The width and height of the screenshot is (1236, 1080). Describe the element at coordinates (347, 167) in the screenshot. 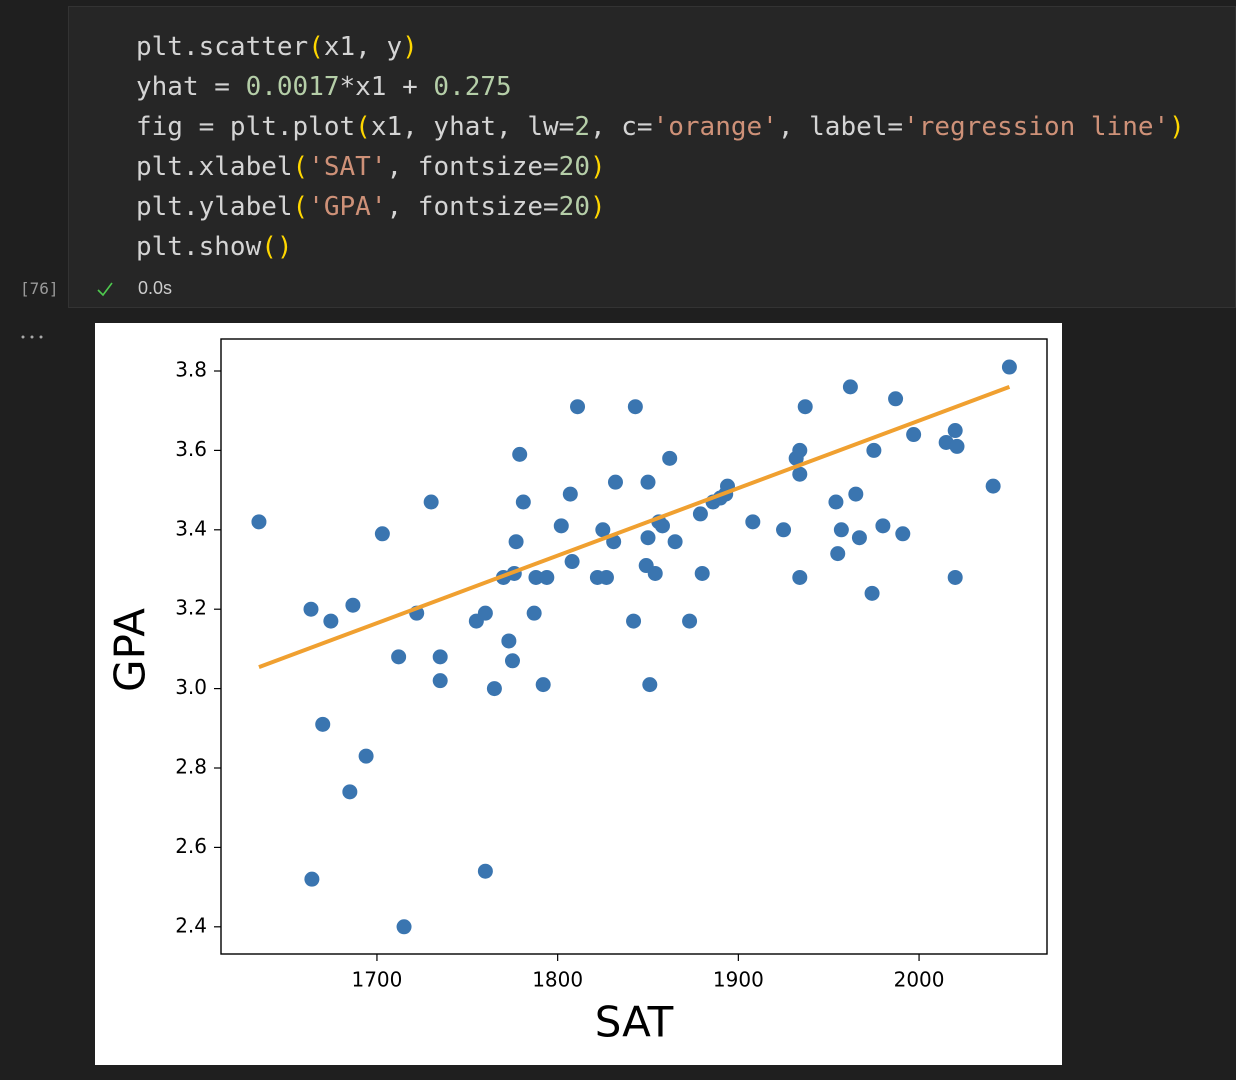

I see `code-token: 'SAT'` at that location.